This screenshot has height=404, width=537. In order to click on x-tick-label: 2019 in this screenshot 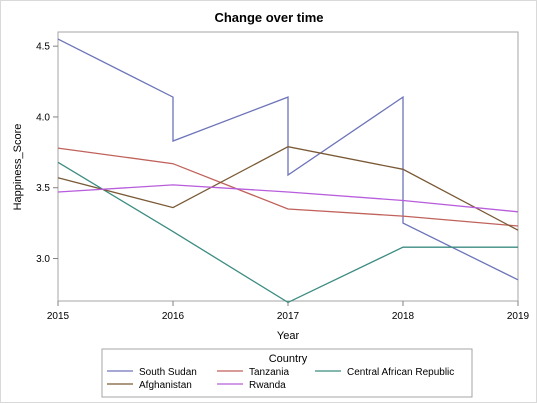, I will do `click(518, 316)`.